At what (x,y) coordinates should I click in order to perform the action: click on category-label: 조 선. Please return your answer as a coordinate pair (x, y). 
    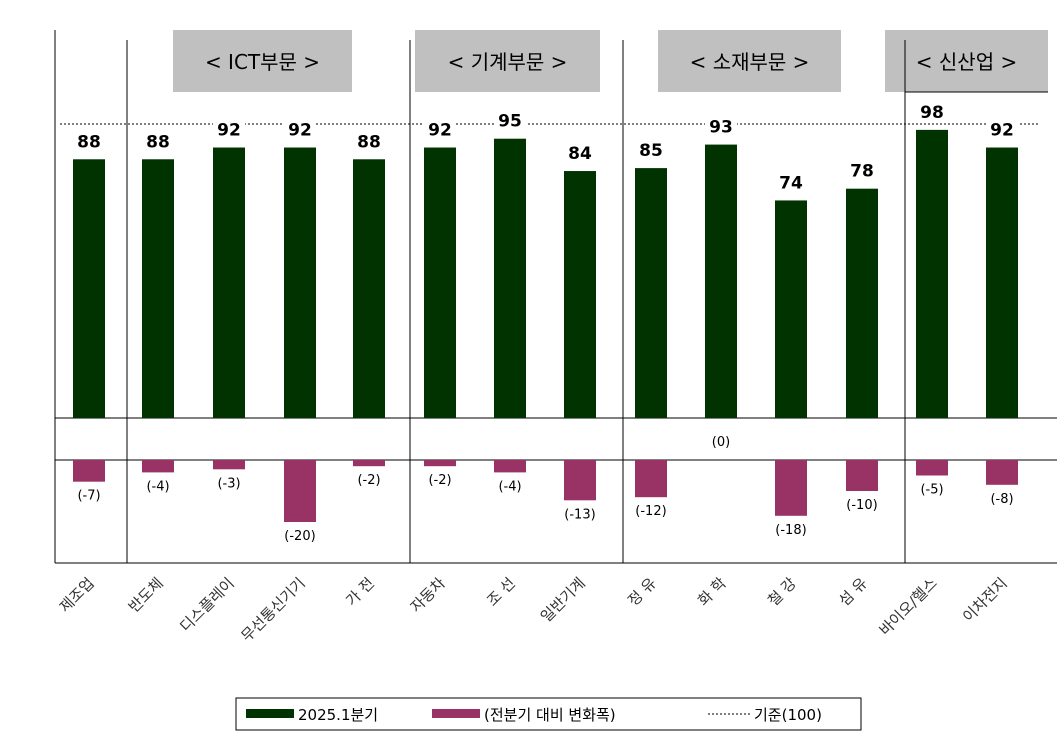
    Looking at the image, I should click on (501, 592).